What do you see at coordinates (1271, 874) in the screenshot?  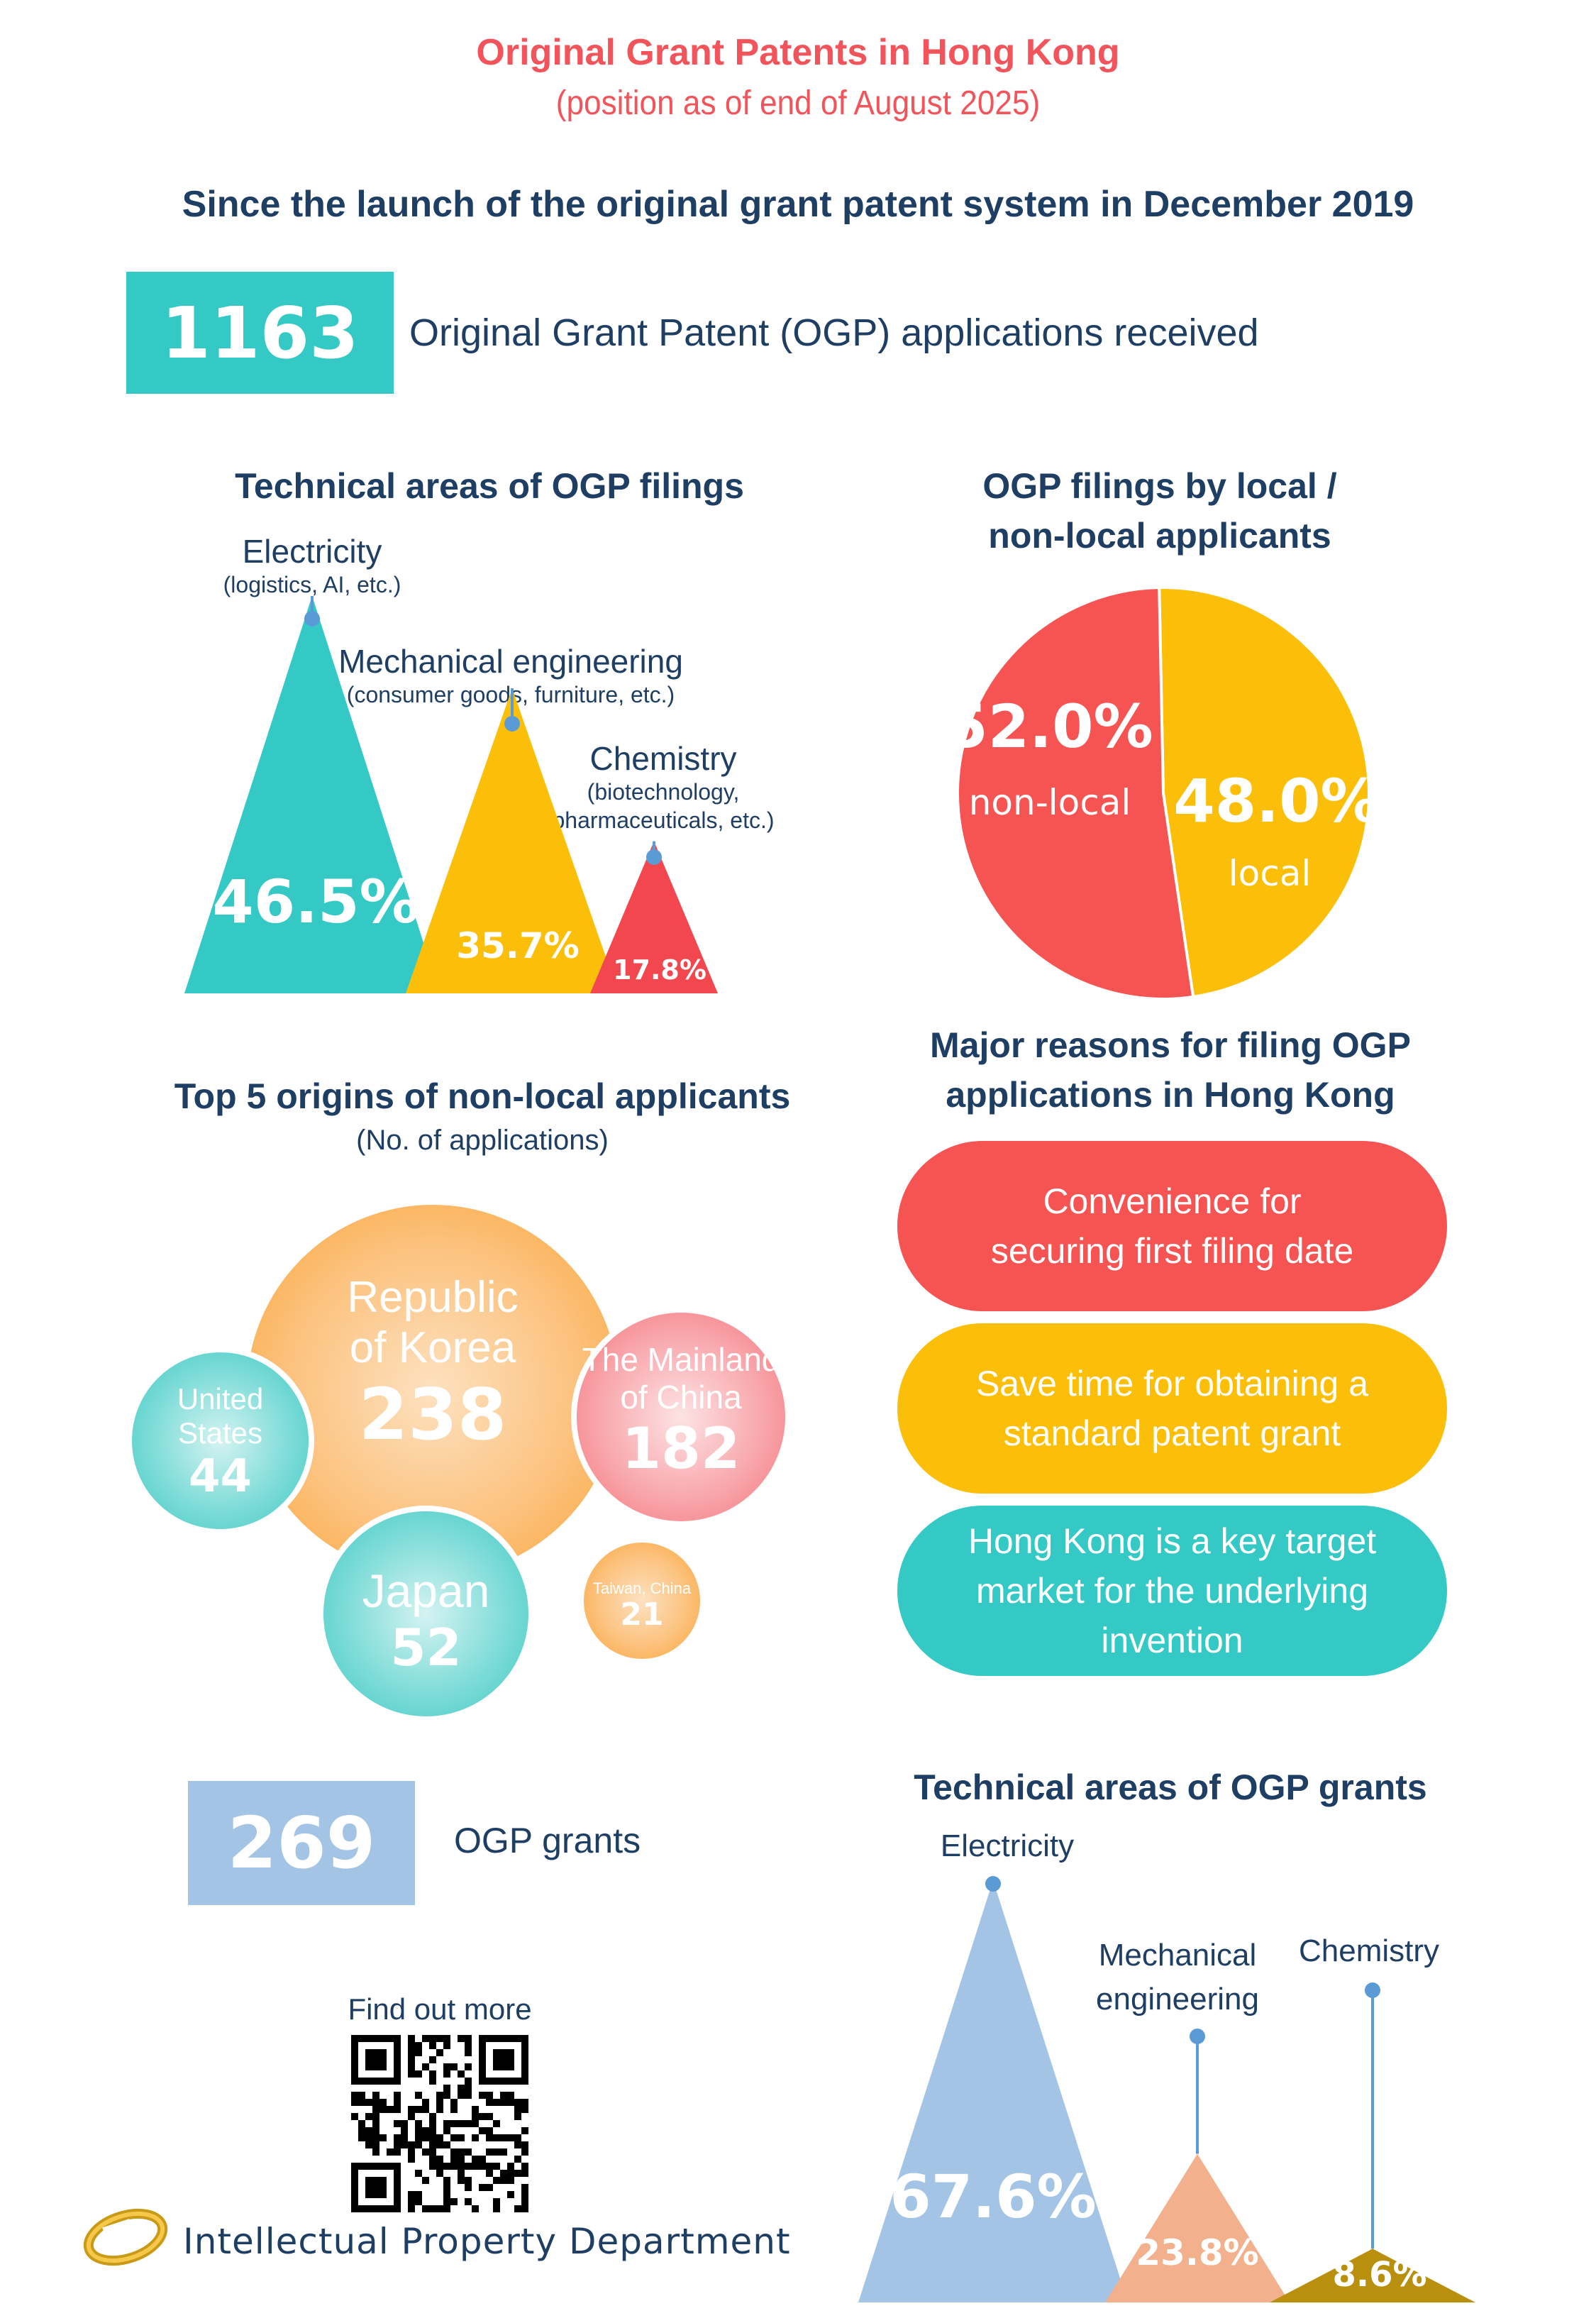 I see `pie-label-local: local` at bounding box center [1271, 874].